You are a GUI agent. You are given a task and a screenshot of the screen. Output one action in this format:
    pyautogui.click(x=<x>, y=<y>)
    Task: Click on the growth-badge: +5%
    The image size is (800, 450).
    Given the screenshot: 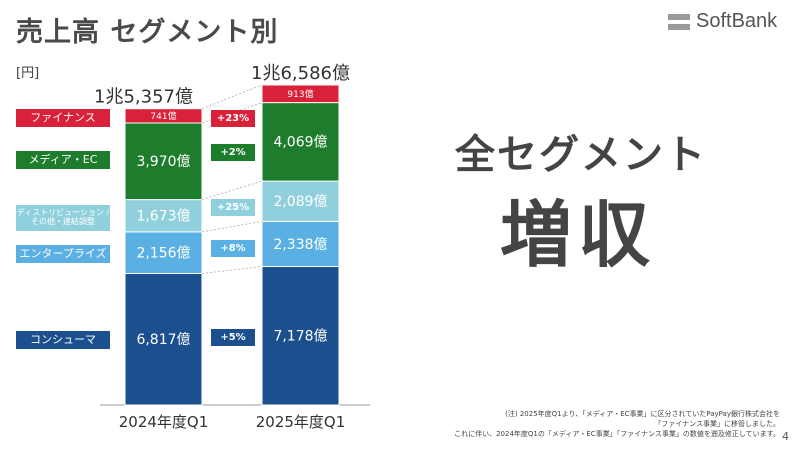 What is the action you would take?
    pyautogui.click(x=233, y=337)
    